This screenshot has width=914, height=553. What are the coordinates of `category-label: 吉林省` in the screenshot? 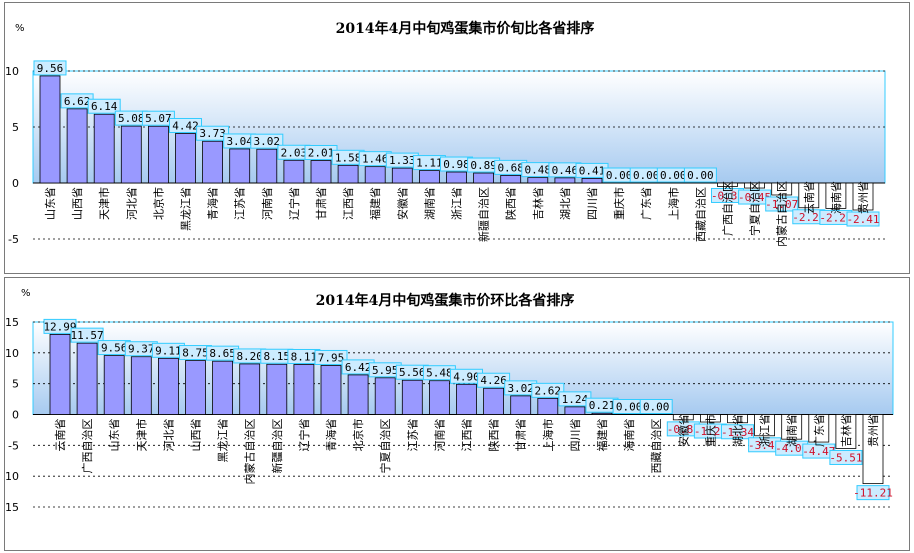 It's located at (538, 203).